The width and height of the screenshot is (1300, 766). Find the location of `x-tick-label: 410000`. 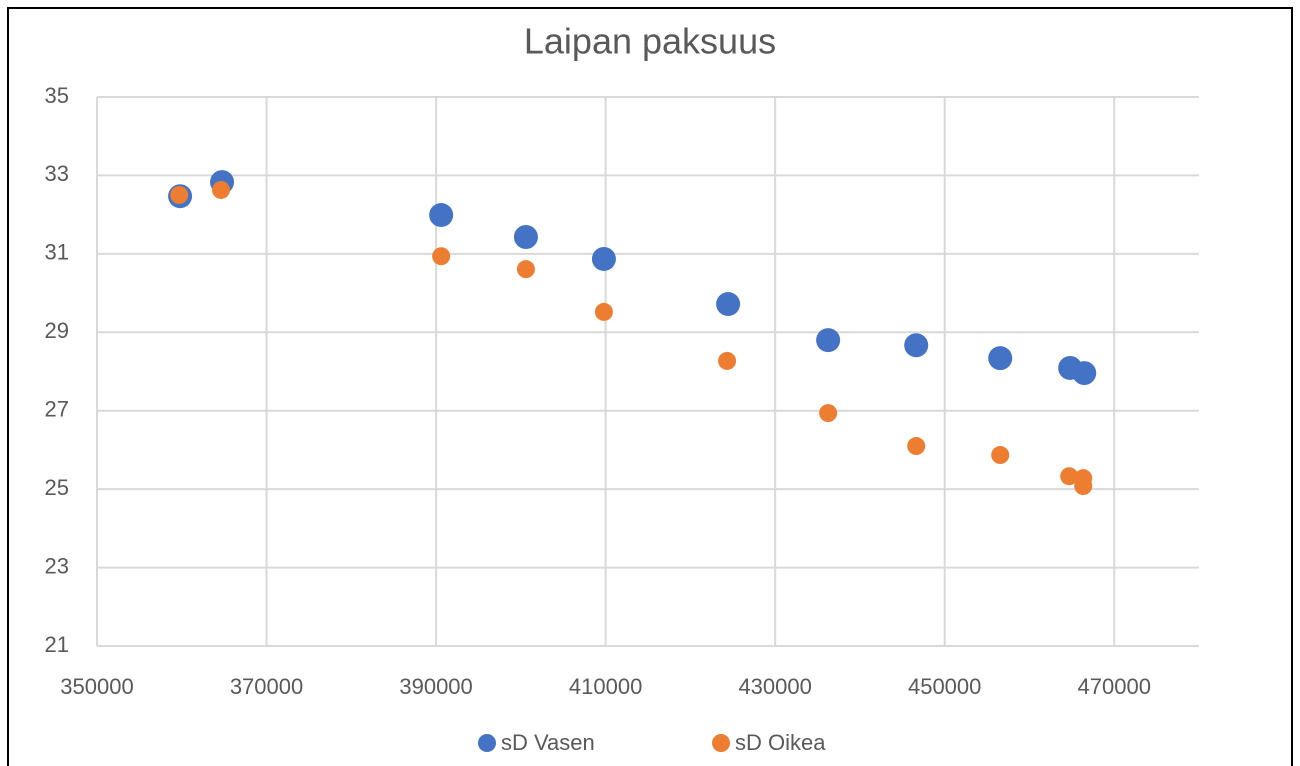

x-tick-label: 410000 is located at coordinates (605, 686).